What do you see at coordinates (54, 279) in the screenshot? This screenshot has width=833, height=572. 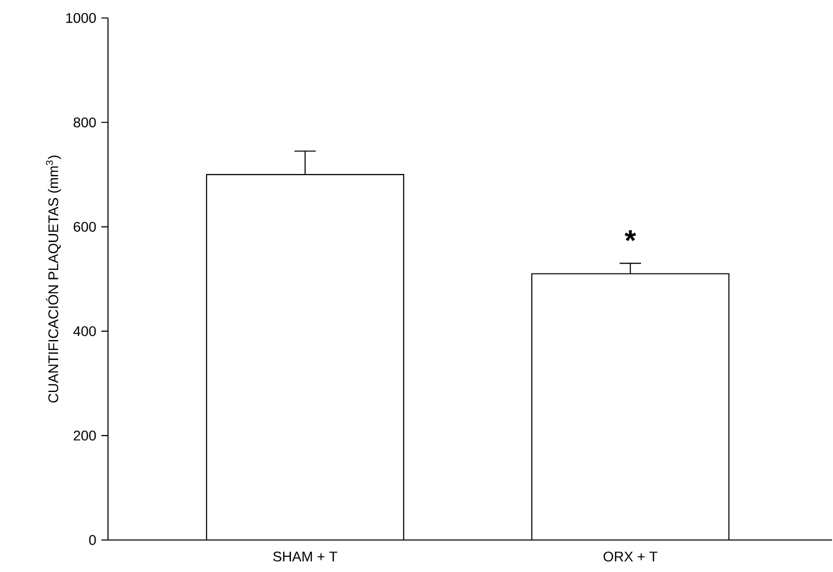 I see `y-axis-title: CUANTIFICACIÓN PLAQUETAS (mm$^{3}$)` at bounding box center [54, 279].